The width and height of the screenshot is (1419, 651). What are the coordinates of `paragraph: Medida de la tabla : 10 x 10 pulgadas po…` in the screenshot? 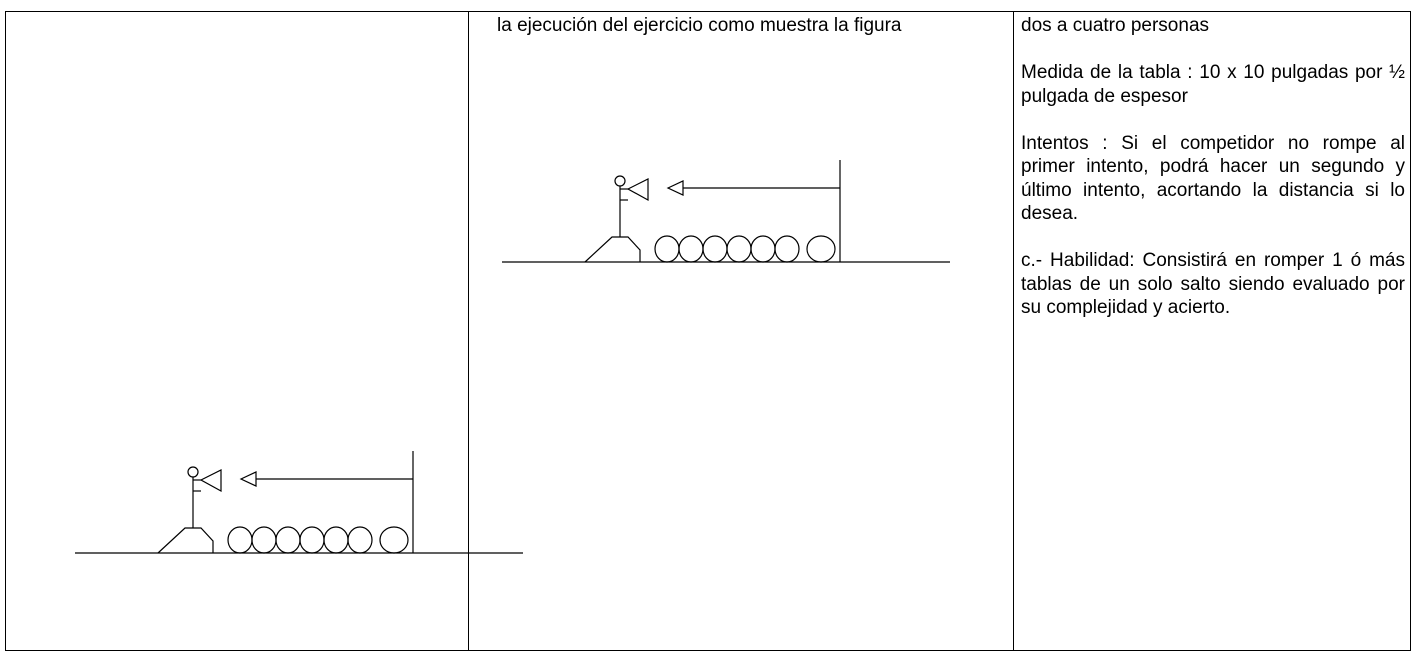 It's located at (1213, 84).